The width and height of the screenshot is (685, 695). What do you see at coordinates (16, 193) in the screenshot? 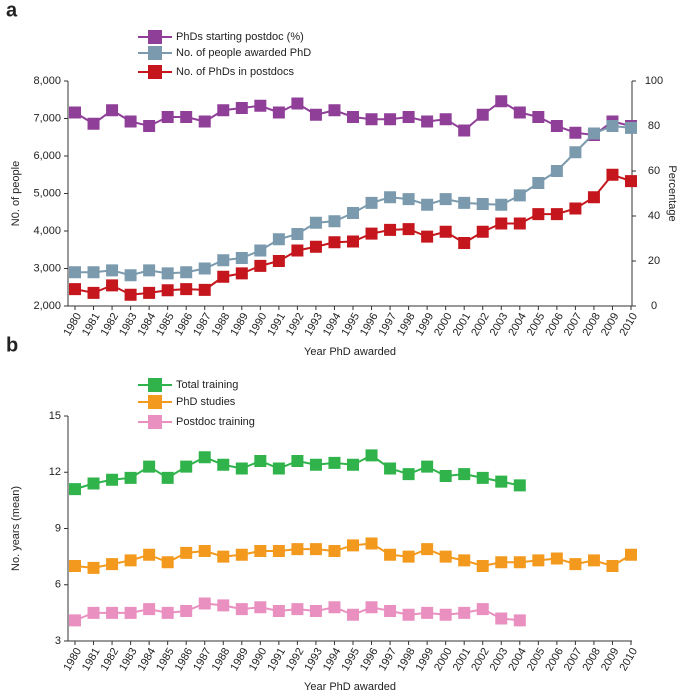
I see `y-axis-label: N0. of people` at bounding box center [16, 193].